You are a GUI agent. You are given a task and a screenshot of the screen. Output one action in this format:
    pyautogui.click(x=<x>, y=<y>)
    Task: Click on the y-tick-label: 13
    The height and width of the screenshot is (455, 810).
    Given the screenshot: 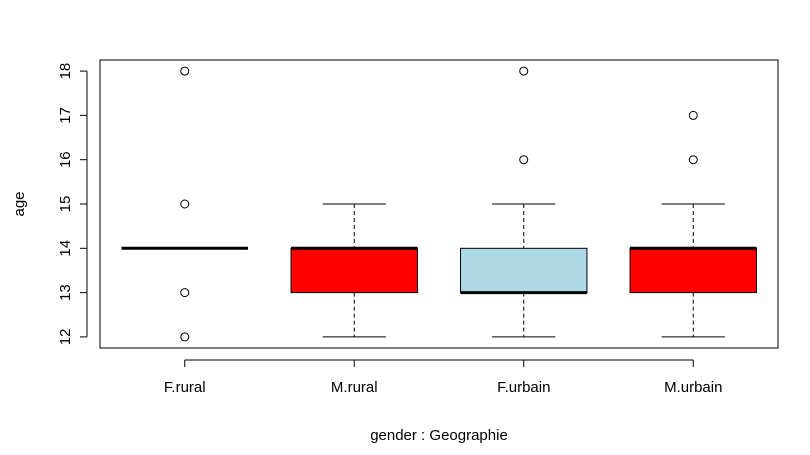 What is the action you would take?
    pyautogui.click(x=65, y=292)
    